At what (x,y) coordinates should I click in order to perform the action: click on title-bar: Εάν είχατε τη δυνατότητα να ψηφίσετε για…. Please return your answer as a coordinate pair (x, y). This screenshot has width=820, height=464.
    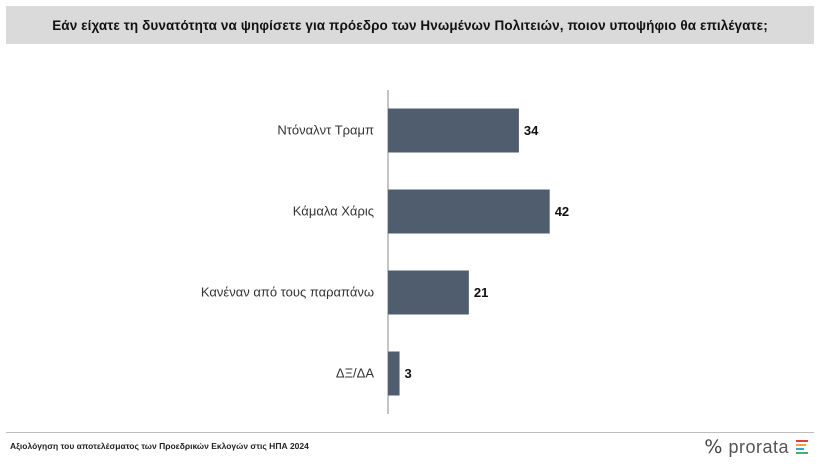
    Looking at the image, I should click on (410, 25).